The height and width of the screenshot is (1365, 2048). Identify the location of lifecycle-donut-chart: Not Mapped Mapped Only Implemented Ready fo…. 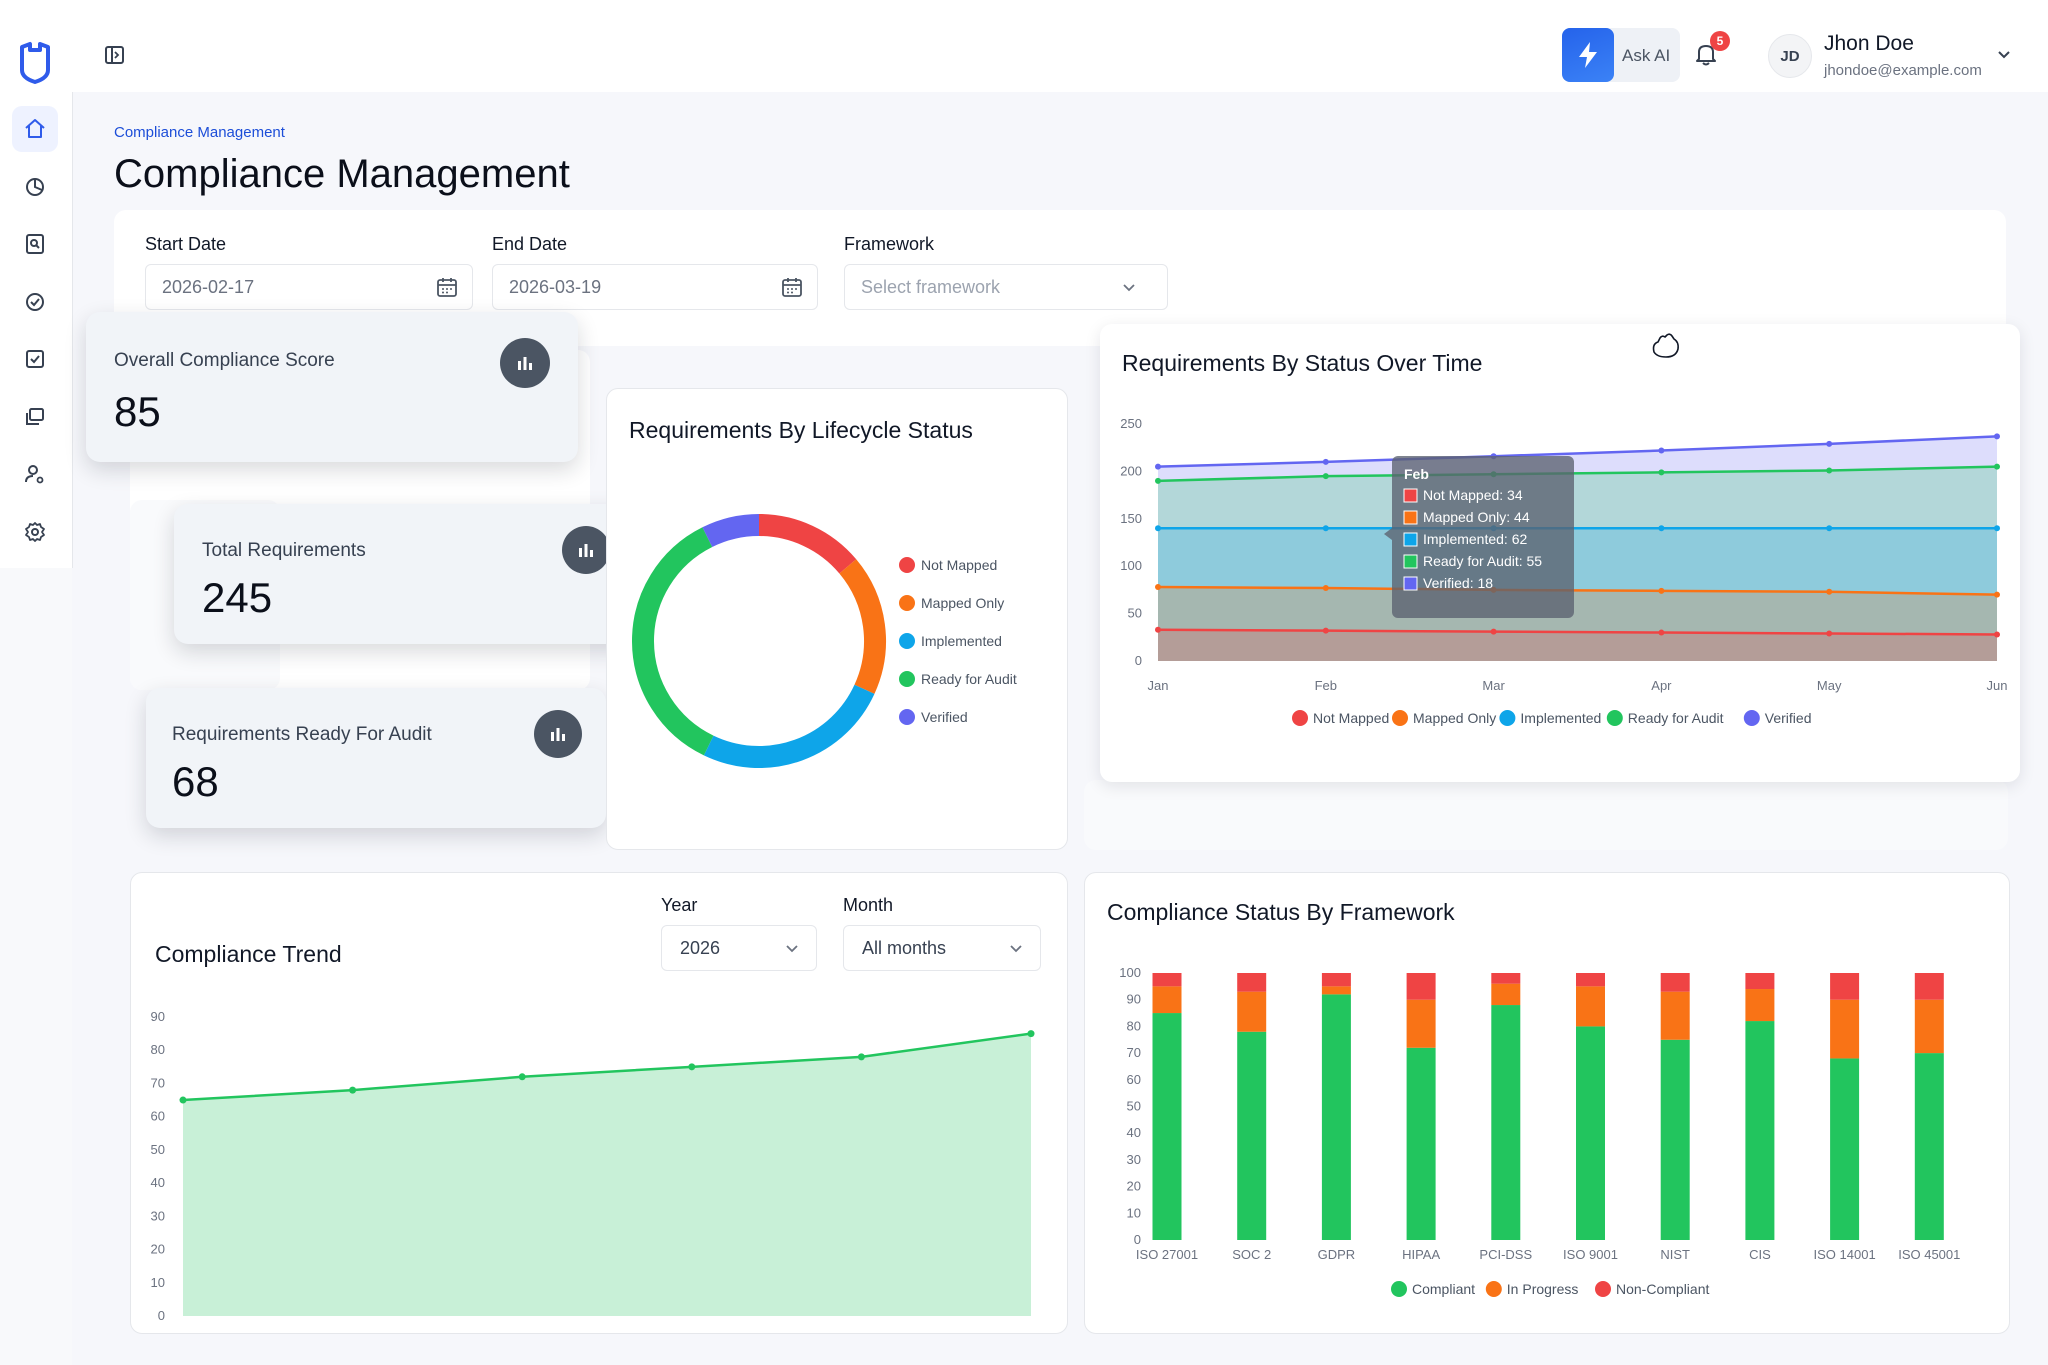
(824, 641).